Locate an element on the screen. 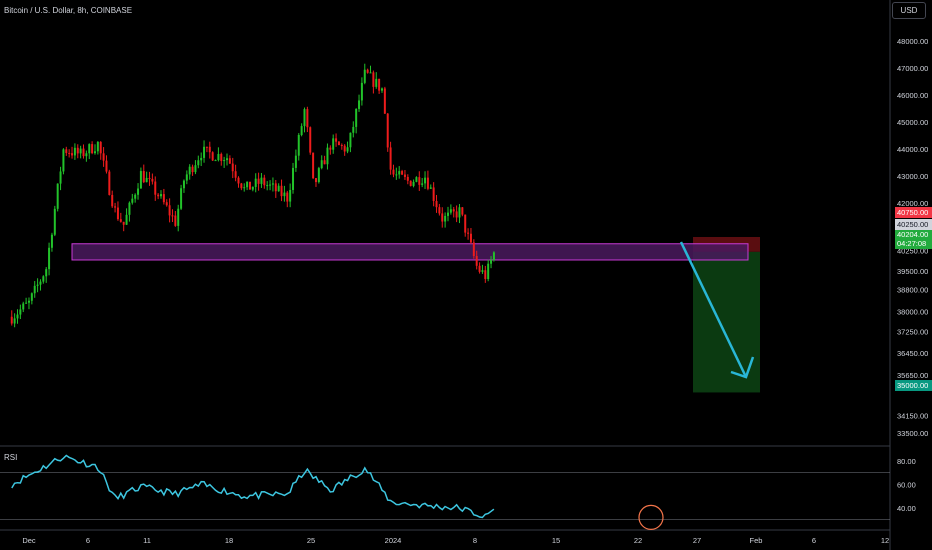  rsi-line is located at coordinates (253, 486).